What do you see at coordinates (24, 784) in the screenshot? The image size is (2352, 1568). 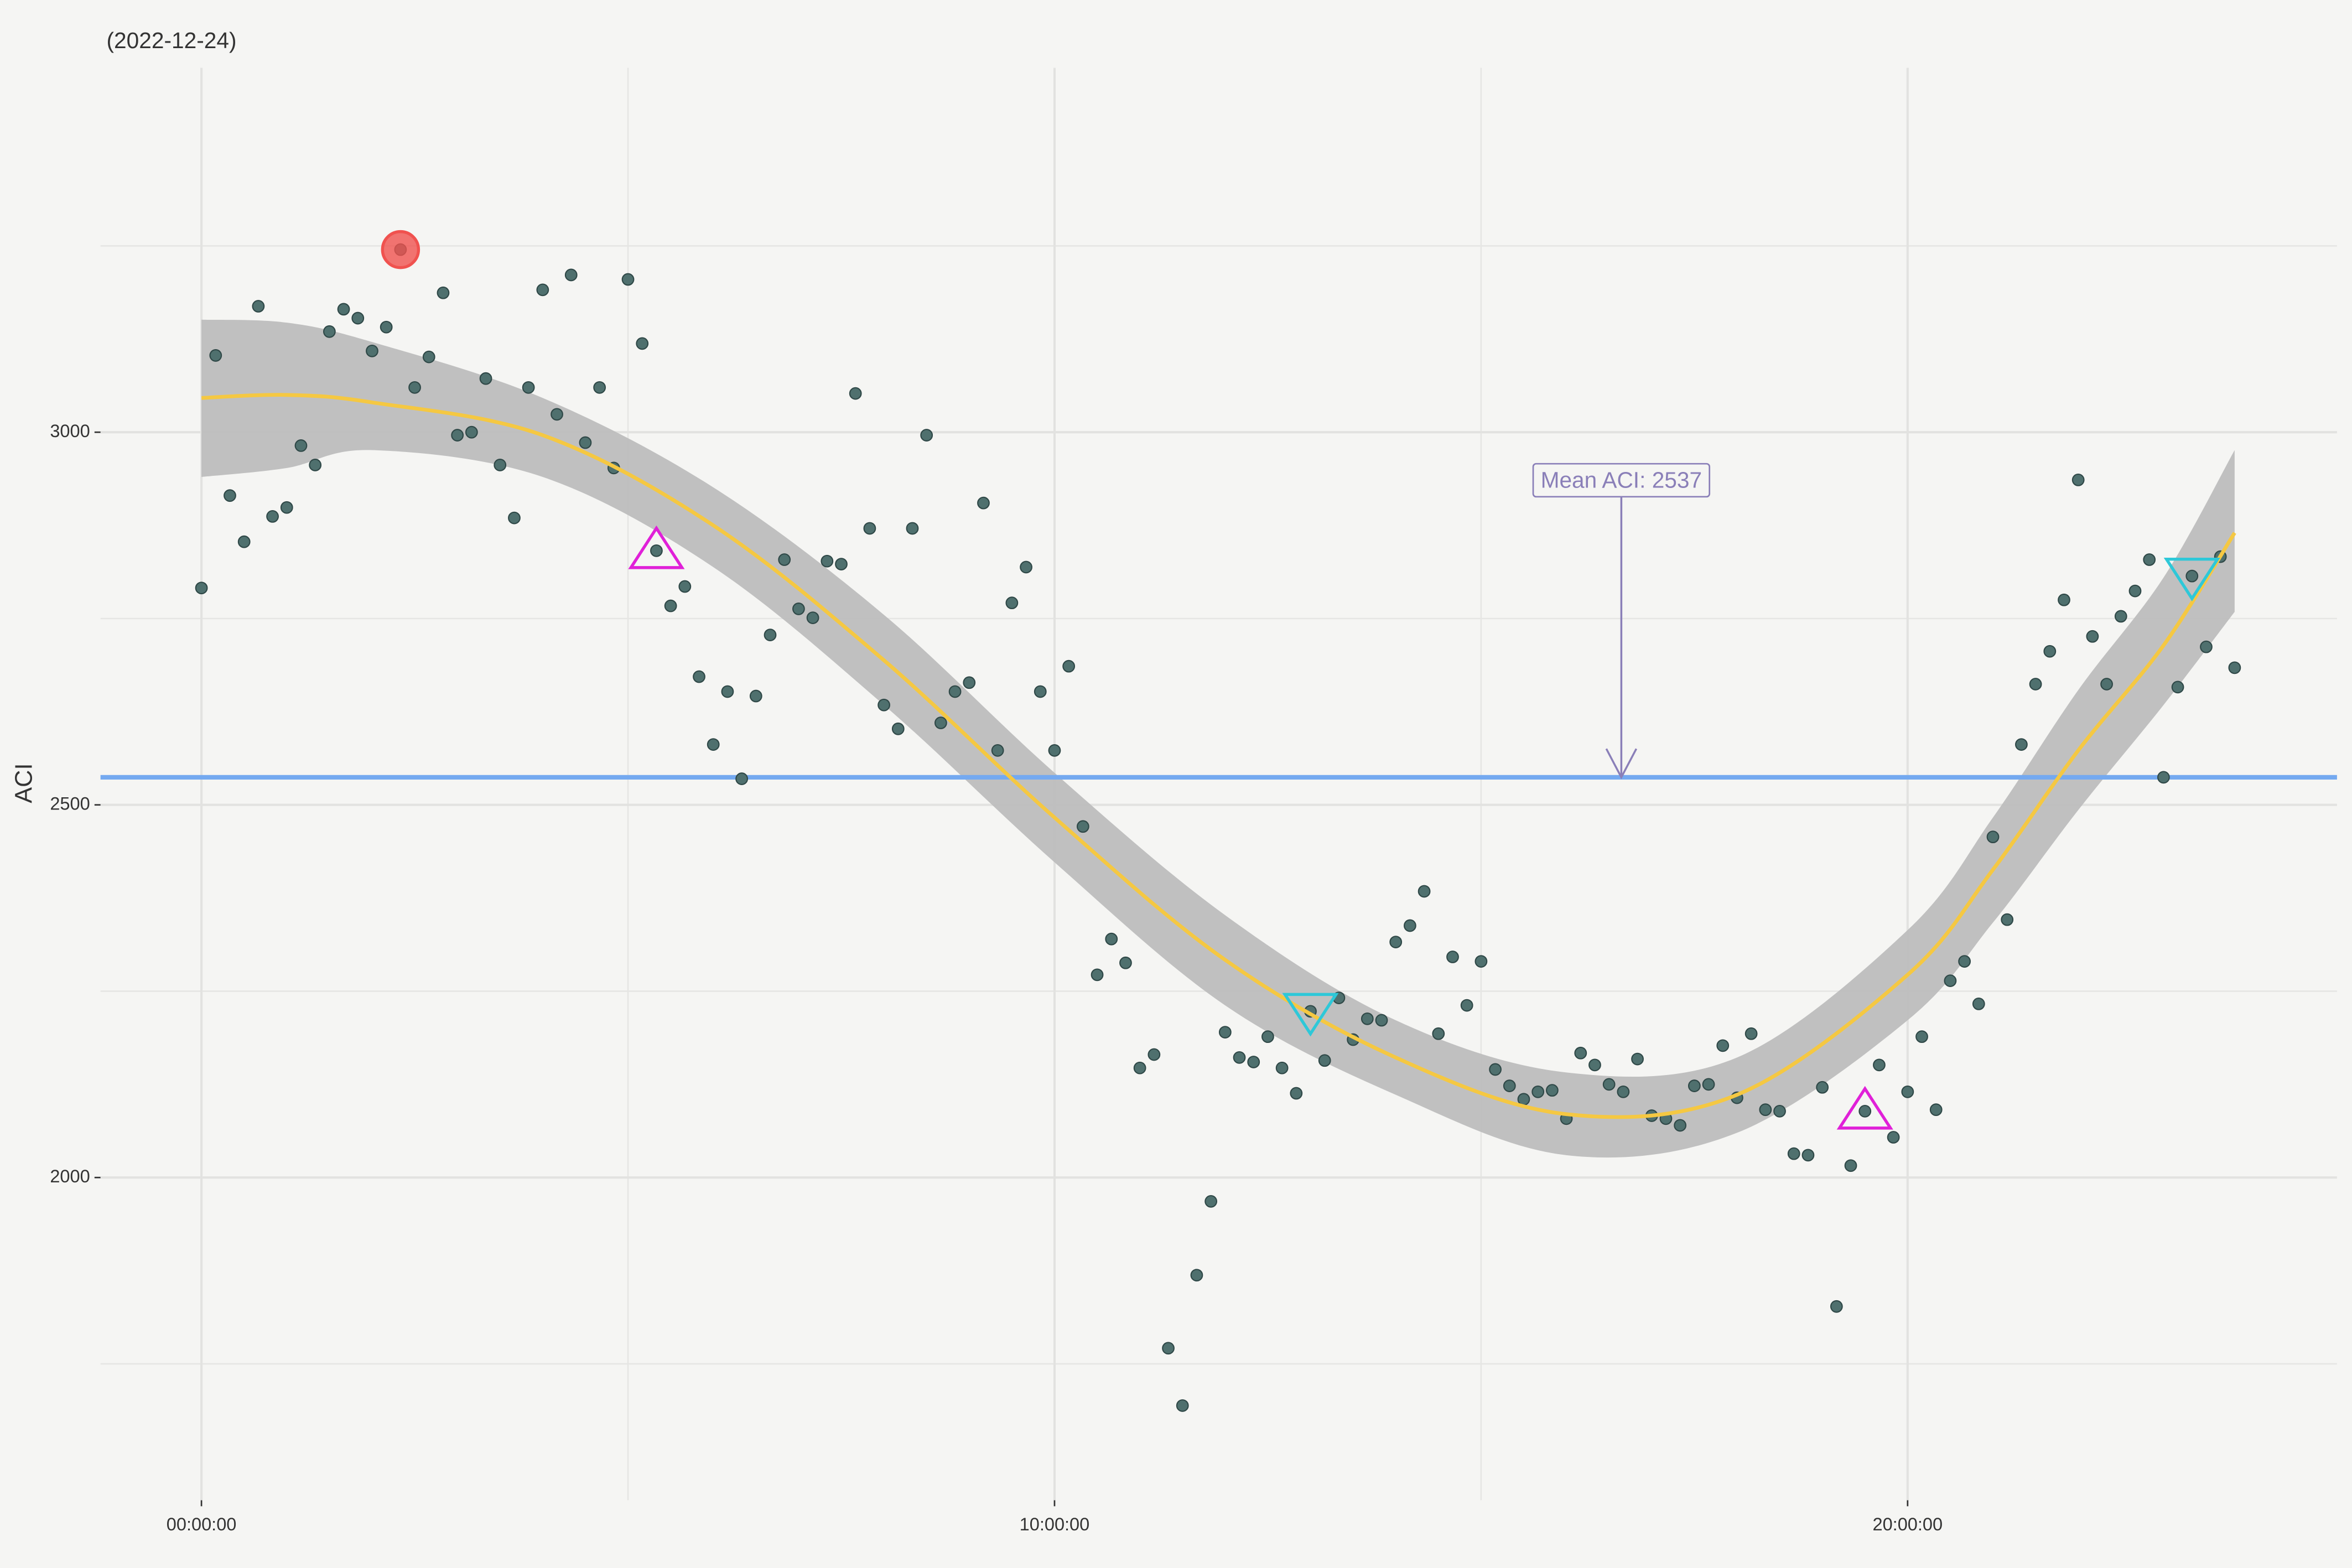 I see `y-axis-label: ACI` at bounding box center [24, 784].